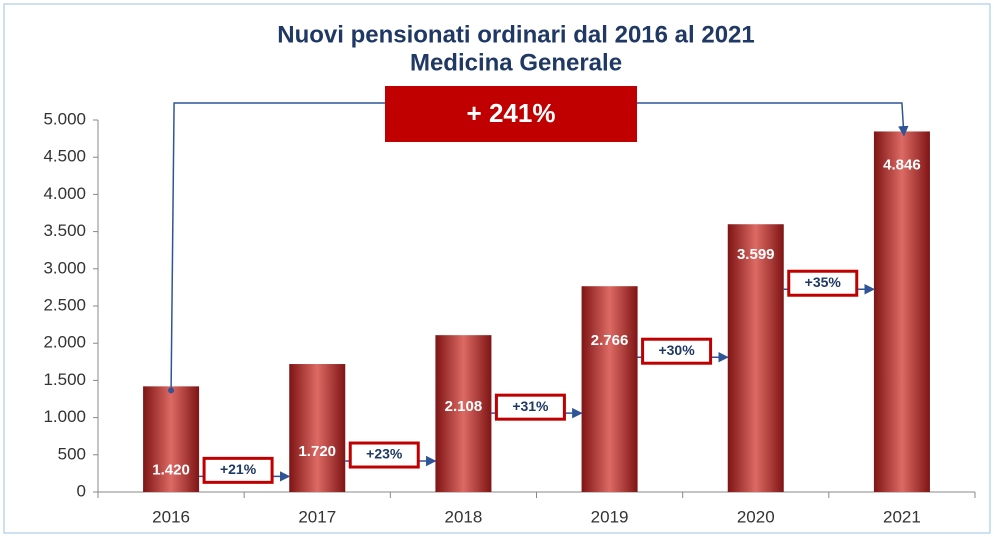 The image size is (994, 537). What do you see at coordinates (64, 230) in the screenshot?
I see `y-tick-label: 3.500` at bounding box center [64, 230].